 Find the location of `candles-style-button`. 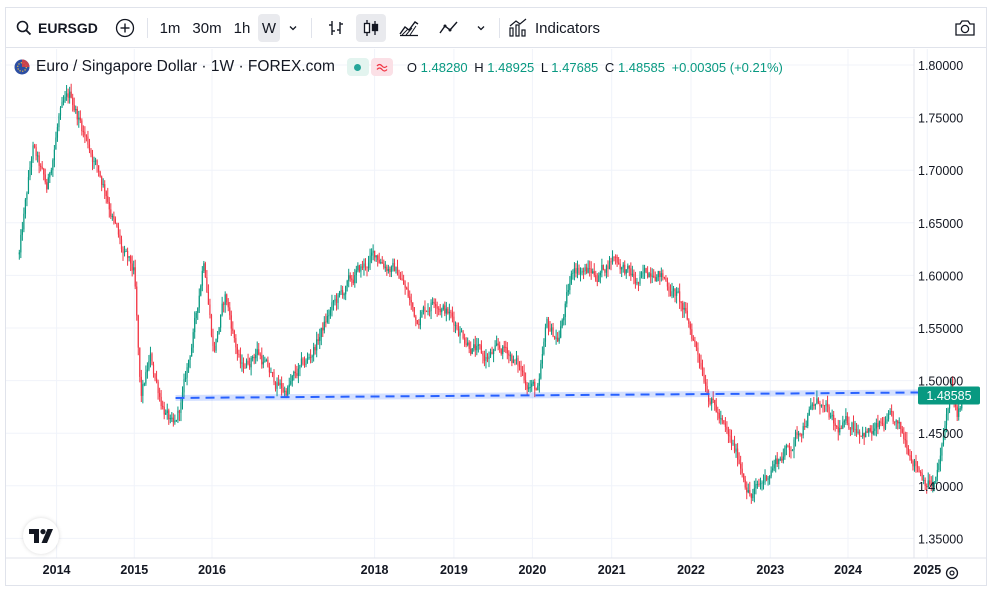

candles-style-button is located at coordinates (371, 28).